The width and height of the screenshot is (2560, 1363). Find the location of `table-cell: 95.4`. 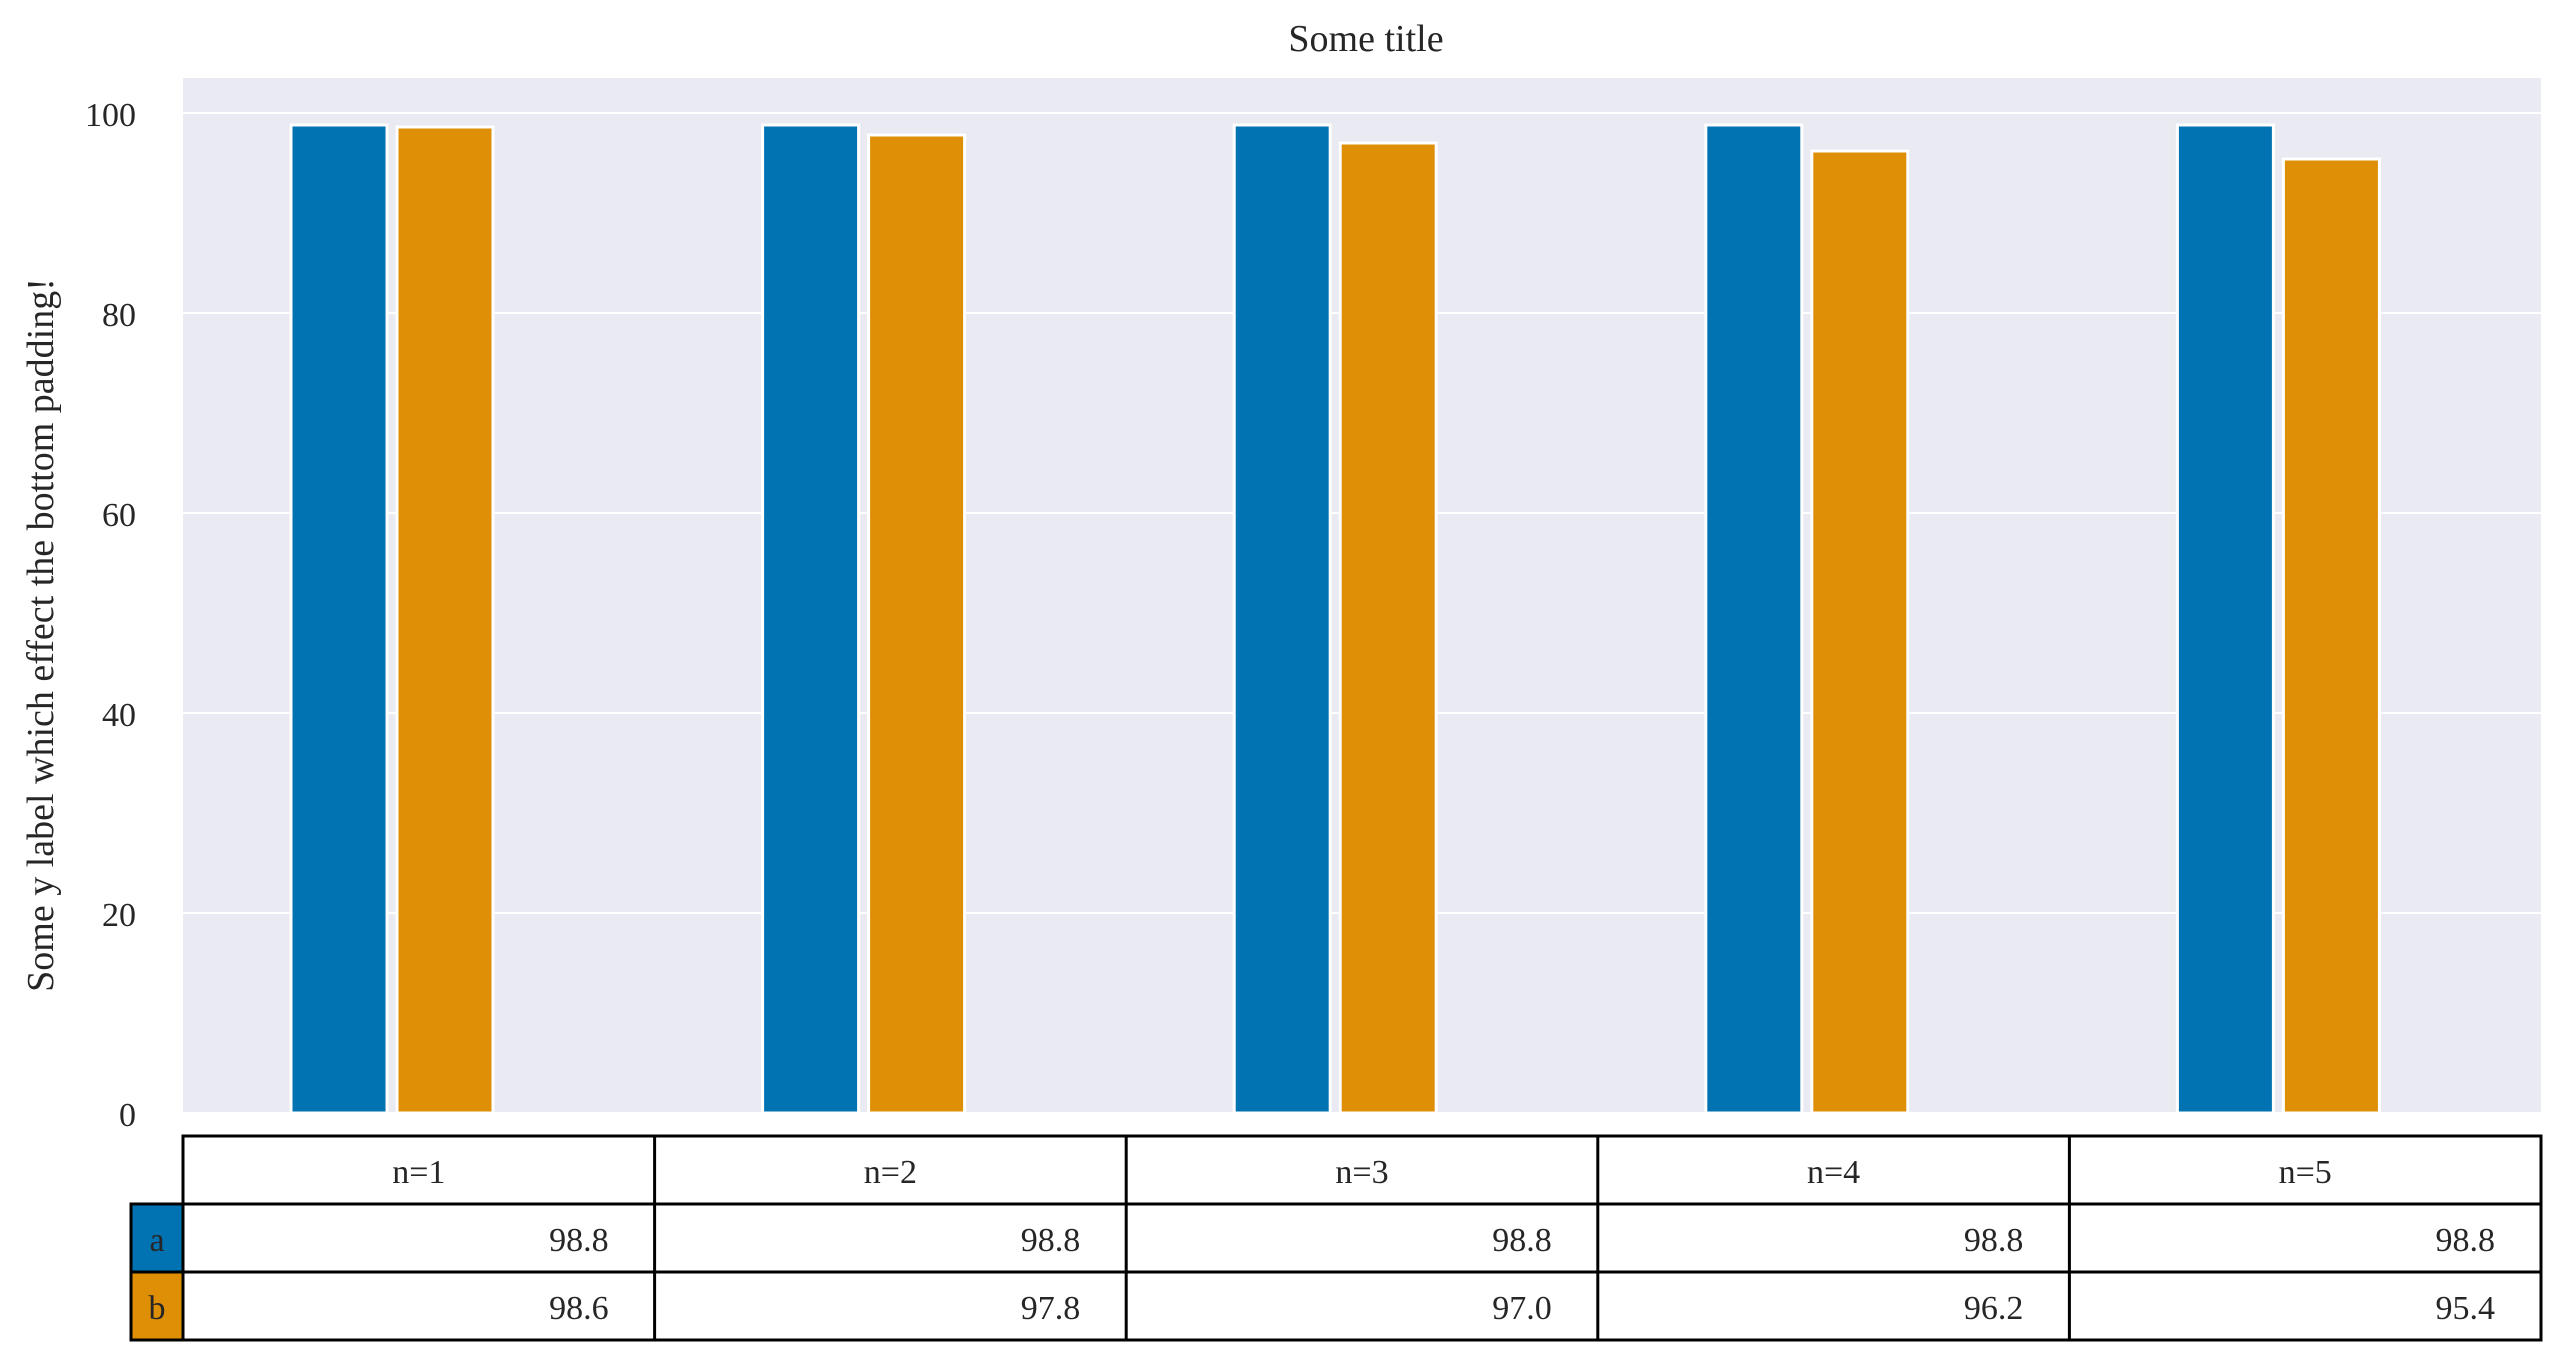

table-cell: 95.4 is located at coordinates (2466, 1308).